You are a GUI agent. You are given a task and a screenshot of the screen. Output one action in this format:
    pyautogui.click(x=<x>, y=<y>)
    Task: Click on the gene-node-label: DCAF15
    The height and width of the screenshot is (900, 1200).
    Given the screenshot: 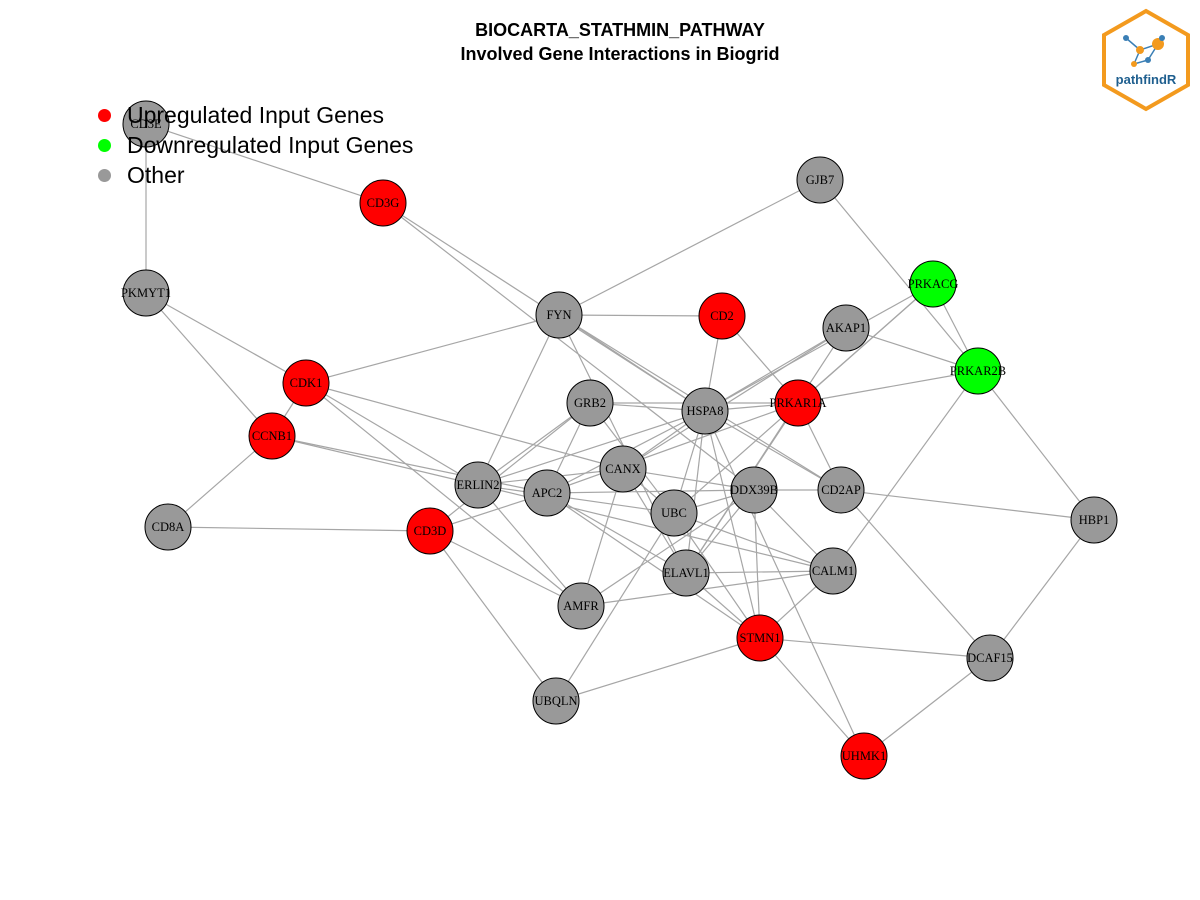 What is the action you would take?
    pyautogui.click(x=990, y=658)
    